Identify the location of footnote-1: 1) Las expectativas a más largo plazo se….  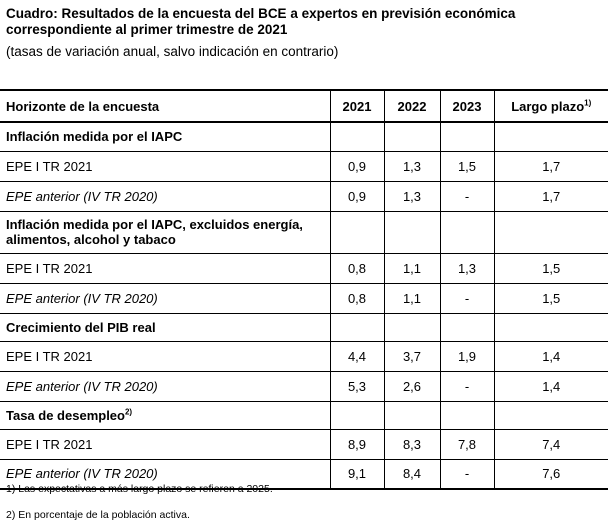
(139, 489).